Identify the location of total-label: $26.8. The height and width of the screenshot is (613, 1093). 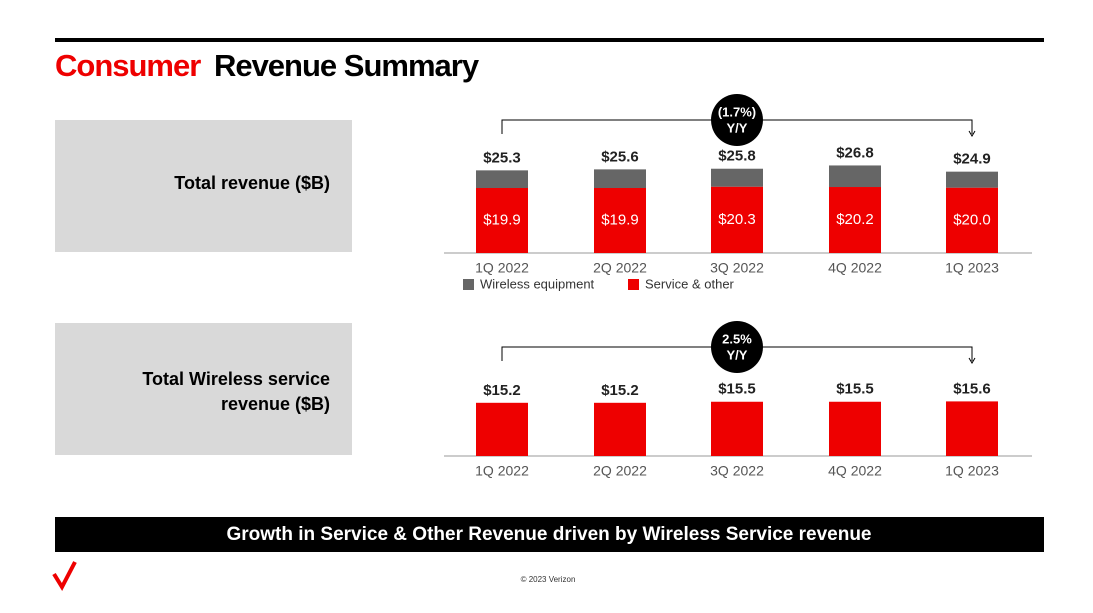
(855, 152).